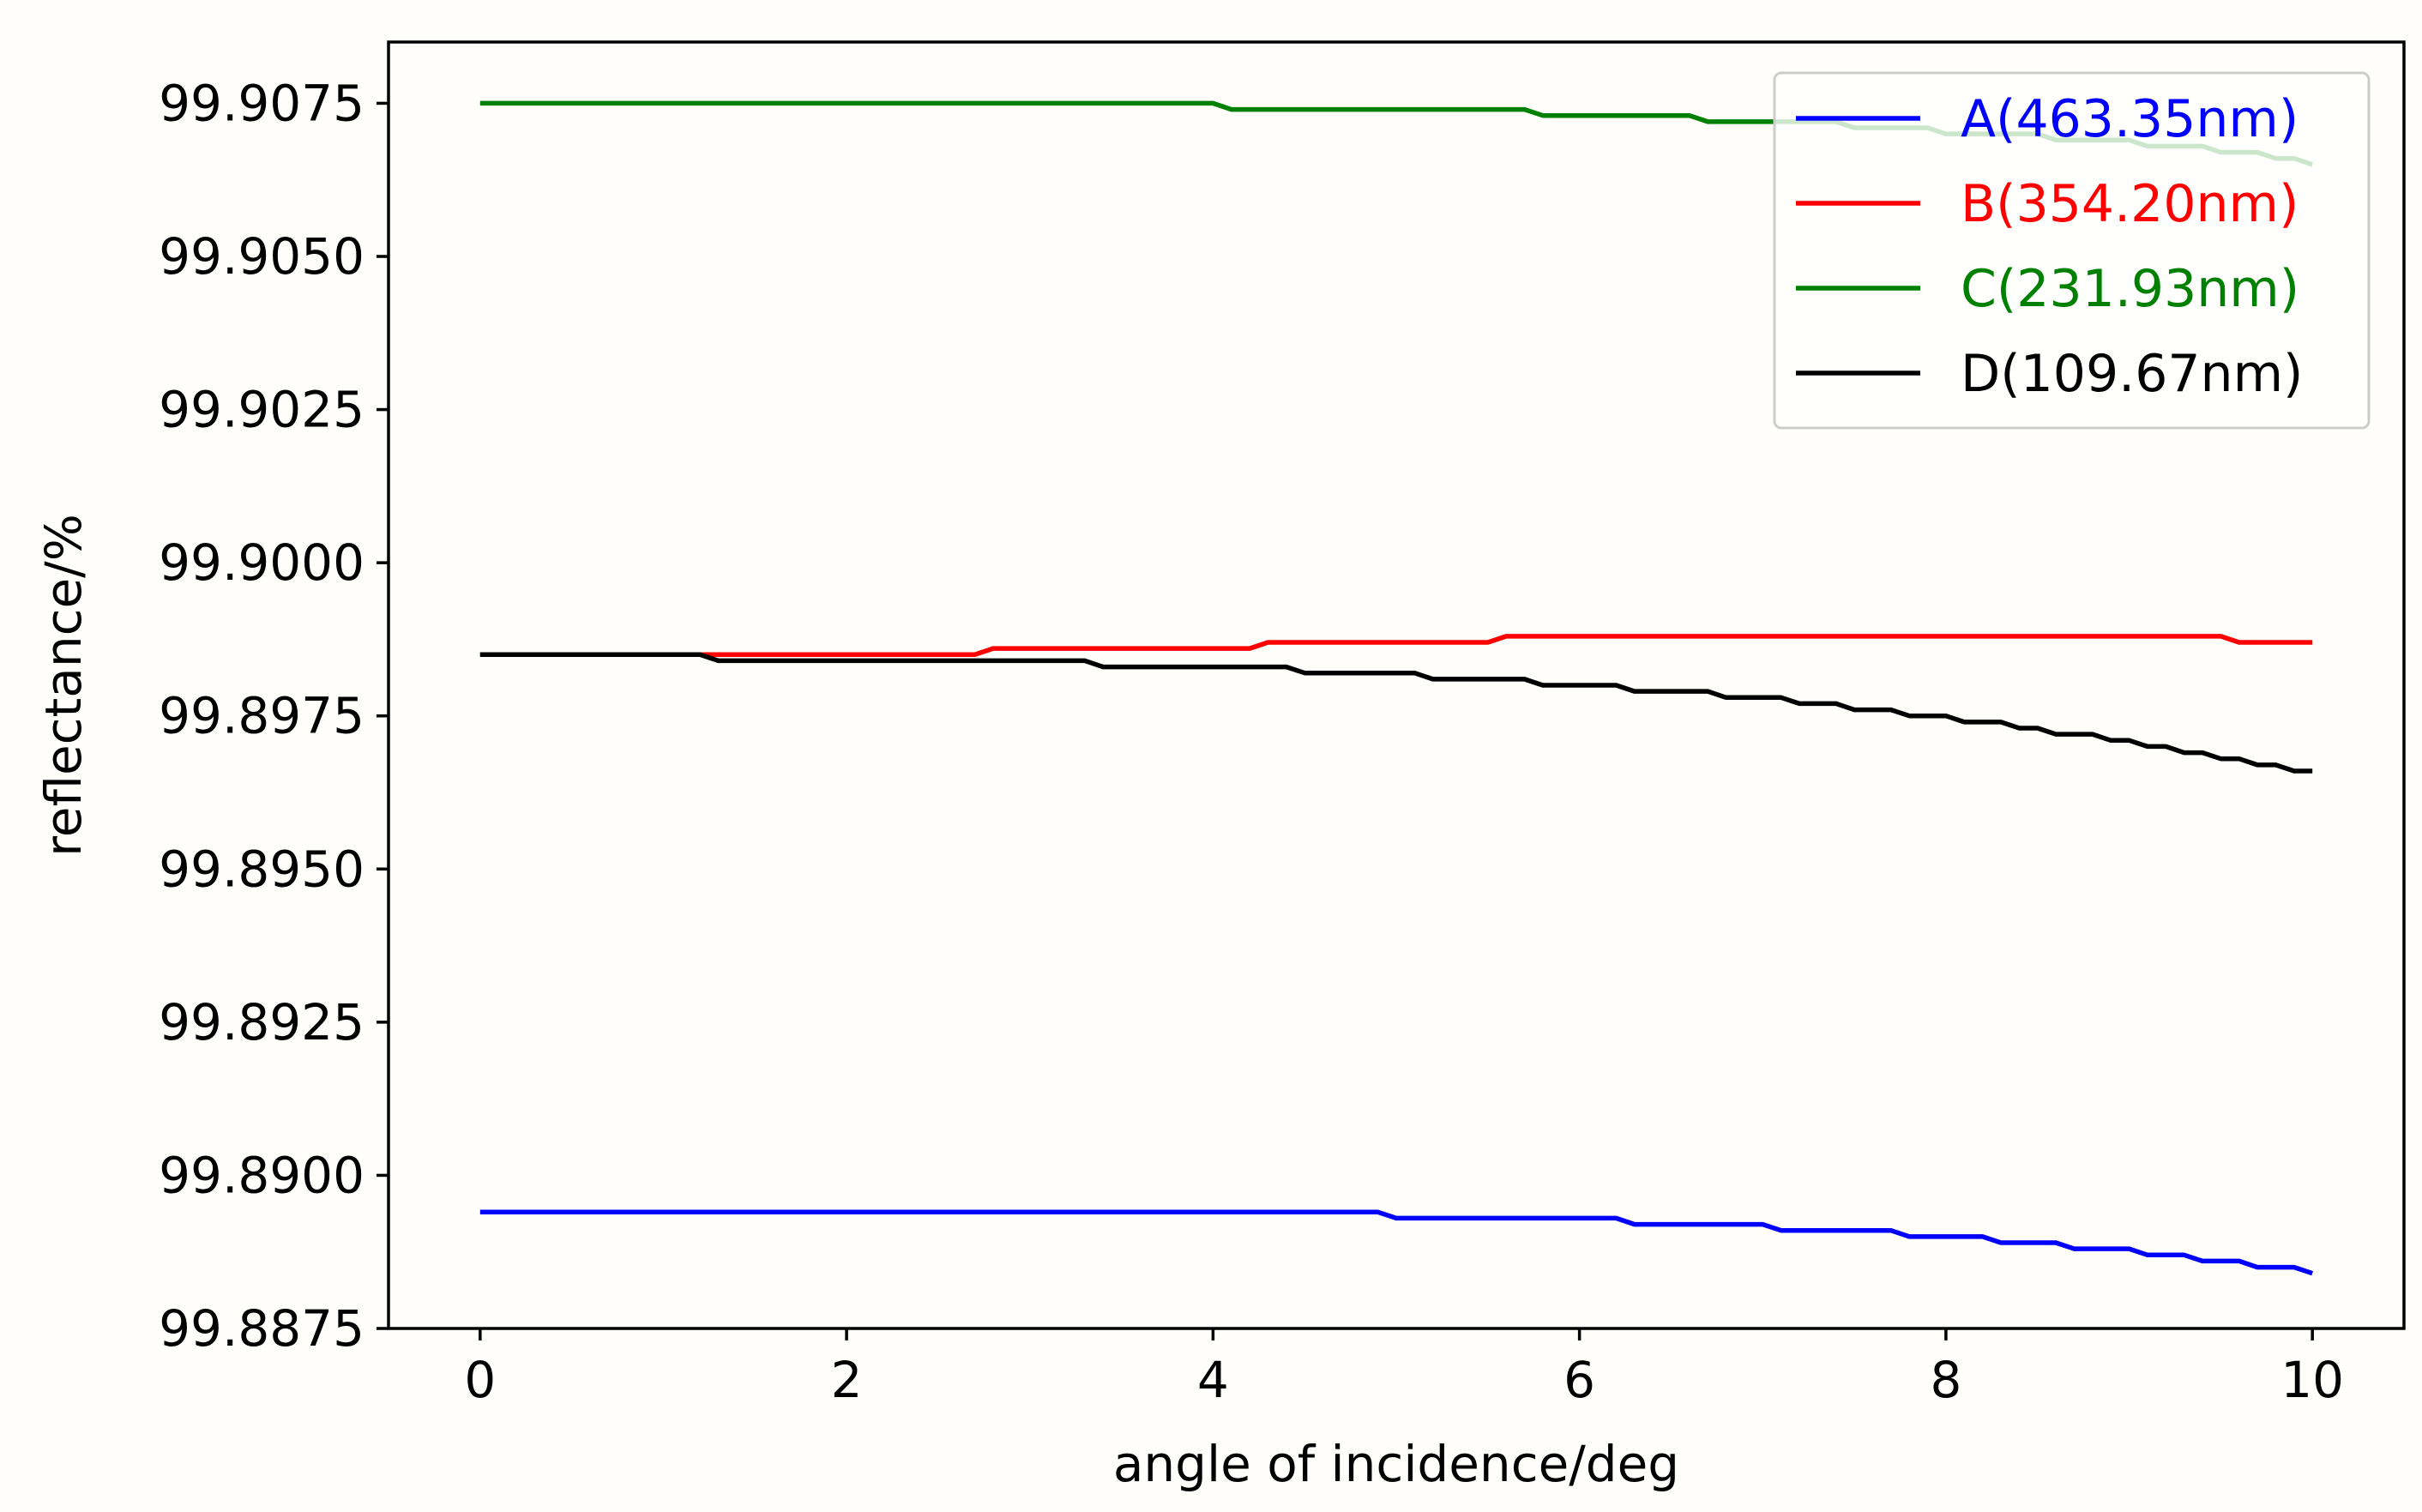  I want to click on y-axis-label: reflectance/%, so click(63, 685).